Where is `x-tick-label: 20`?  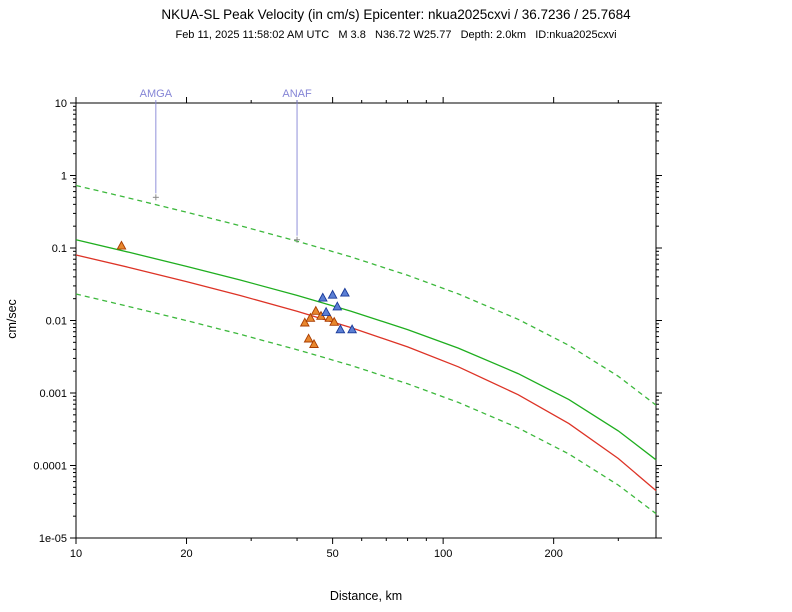 x-tick-label: 20 is located at coordinates (186, 554).